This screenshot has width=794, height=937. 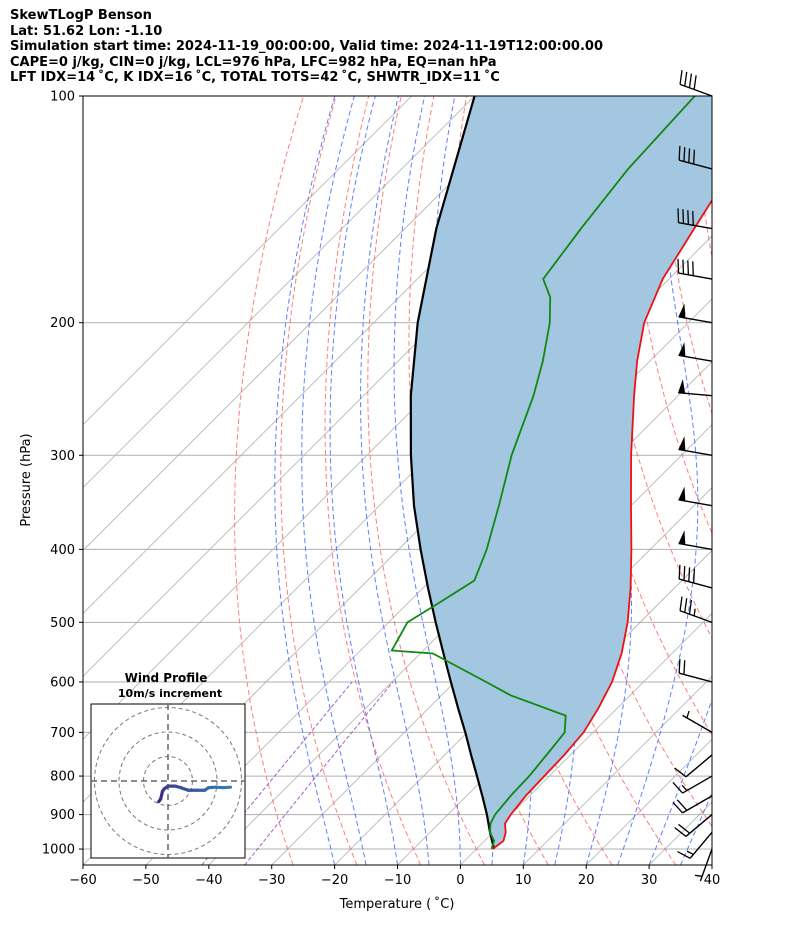 I want to click on x-tick-label-20: 20, so click(x=586, y=880).